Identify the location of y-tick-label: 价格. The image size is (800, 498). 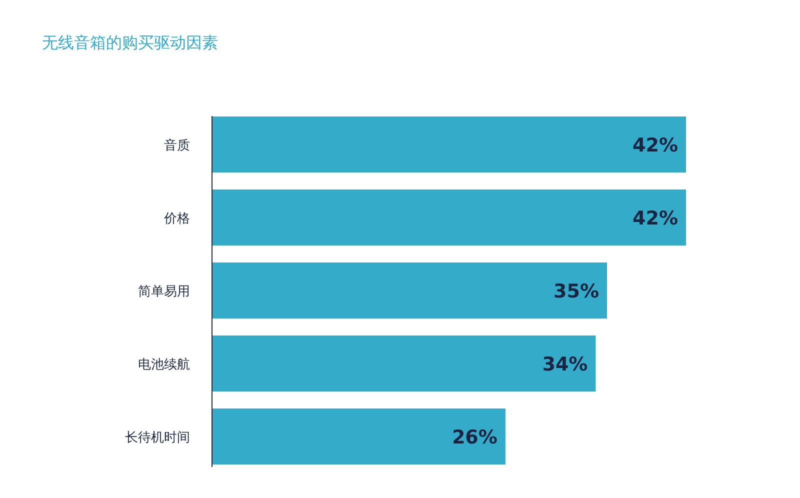
(176, 219).